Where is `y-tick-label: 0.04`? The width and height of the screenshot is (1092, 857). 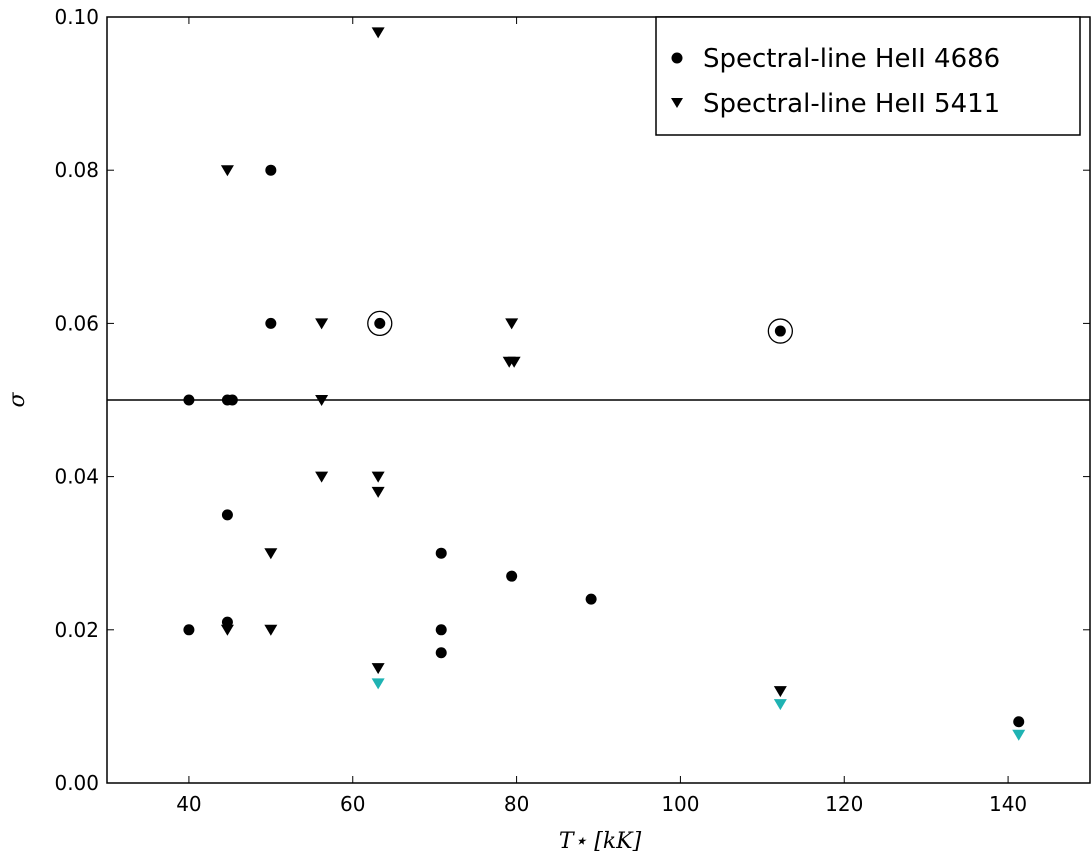 y-tick-label: 0.04 is located at coordinates (76, 477).